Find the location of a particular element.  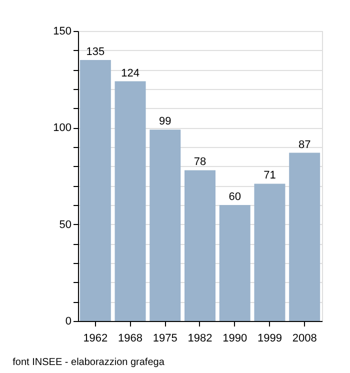

data-label: 60 is located at coordinates (234, 197).